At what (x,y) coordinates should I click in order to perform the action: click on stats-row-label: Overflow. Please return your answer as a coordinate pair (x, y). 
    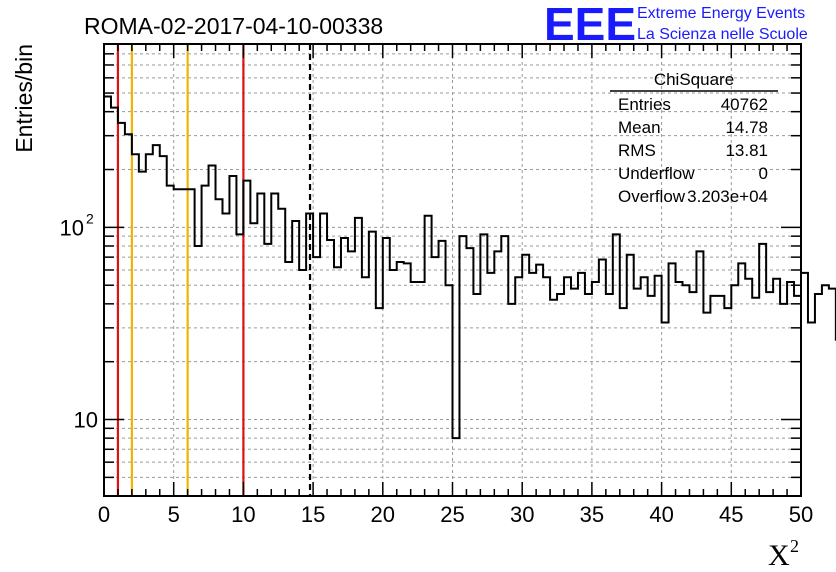
    Looking at the image, I should click on (652, 196).